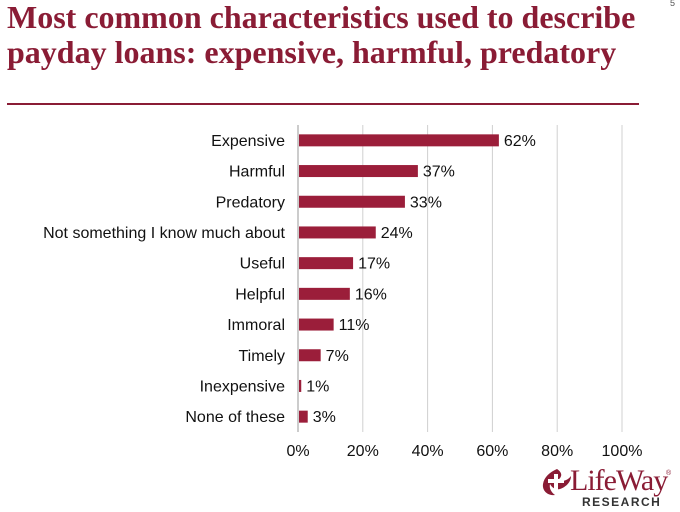  Describe the element at coordinates (556, 482) in the screenshot. I see `cross-flame-icon` at that location.